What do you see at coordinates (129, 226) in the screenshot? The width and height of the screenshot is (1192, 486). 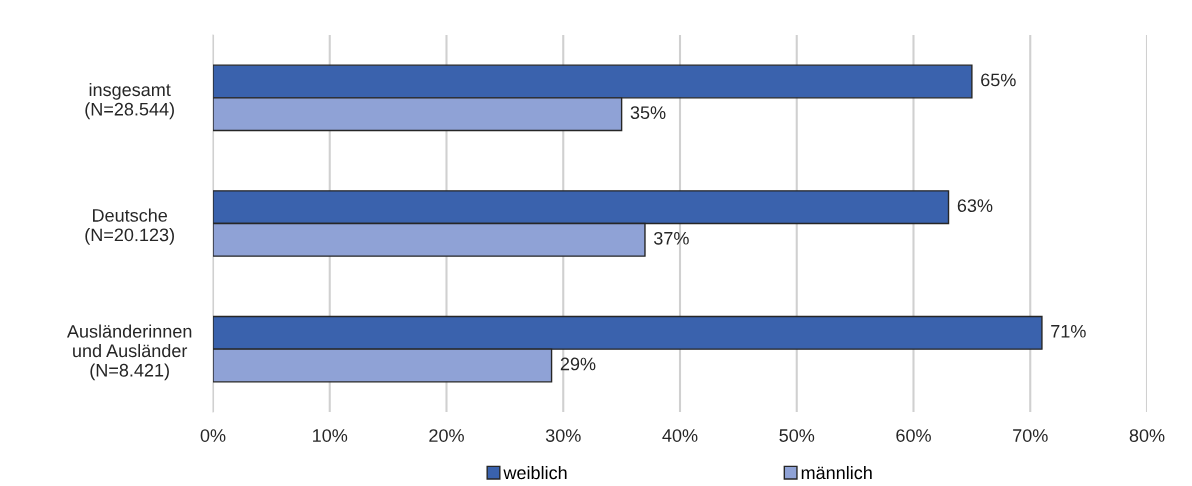 I see `y-tick-label: Deutsche (N=20.123)` at bounding box center [129, 226].